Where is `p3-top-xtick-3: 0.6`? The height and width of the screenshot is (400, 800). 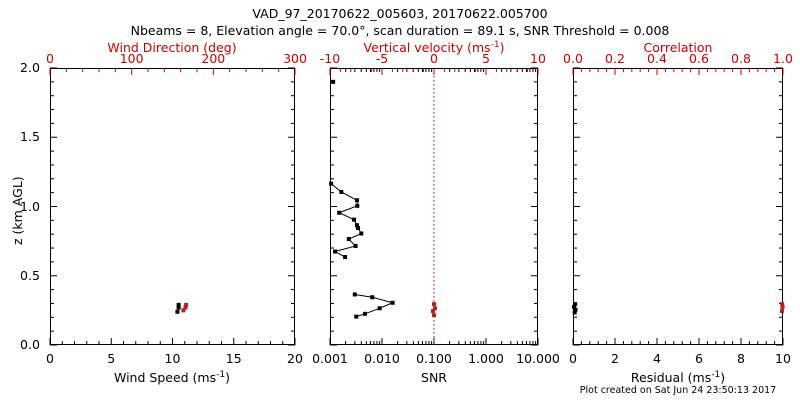
p3-top-xtick-3: 0.6 is located at coordinates (699, 58).